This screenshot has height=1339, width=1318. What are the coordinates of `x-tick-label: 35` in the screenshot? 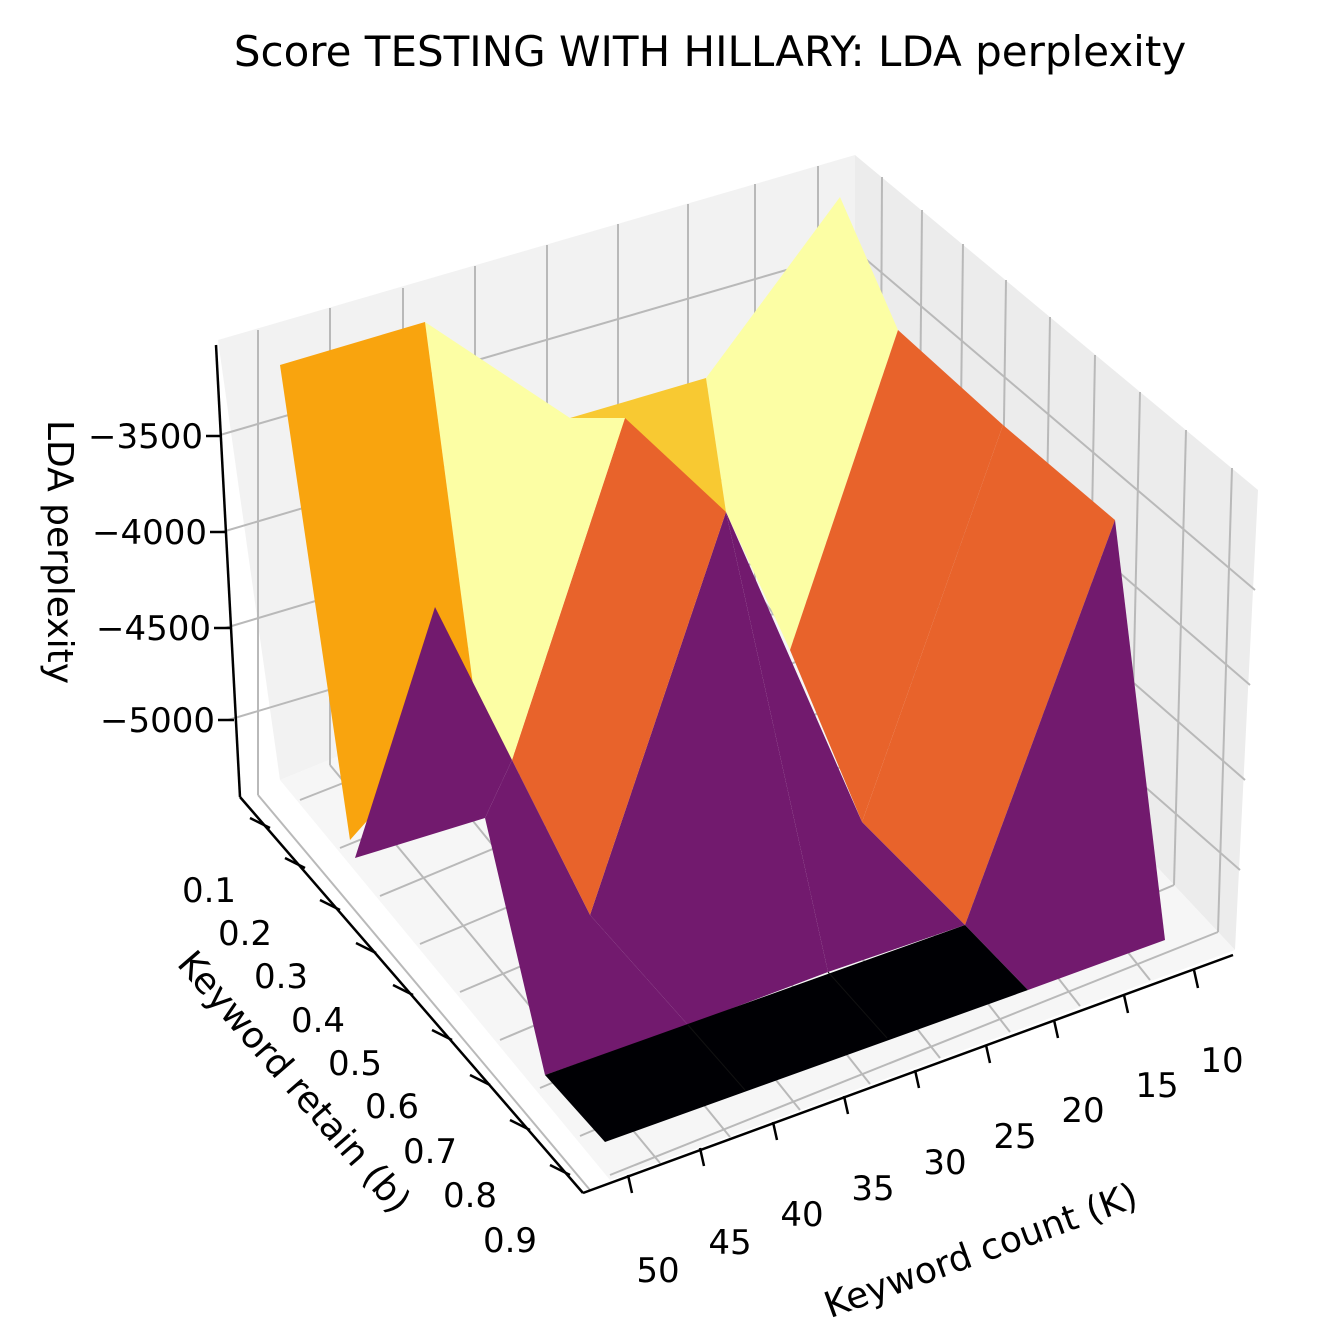 It's located at (872, 1189).